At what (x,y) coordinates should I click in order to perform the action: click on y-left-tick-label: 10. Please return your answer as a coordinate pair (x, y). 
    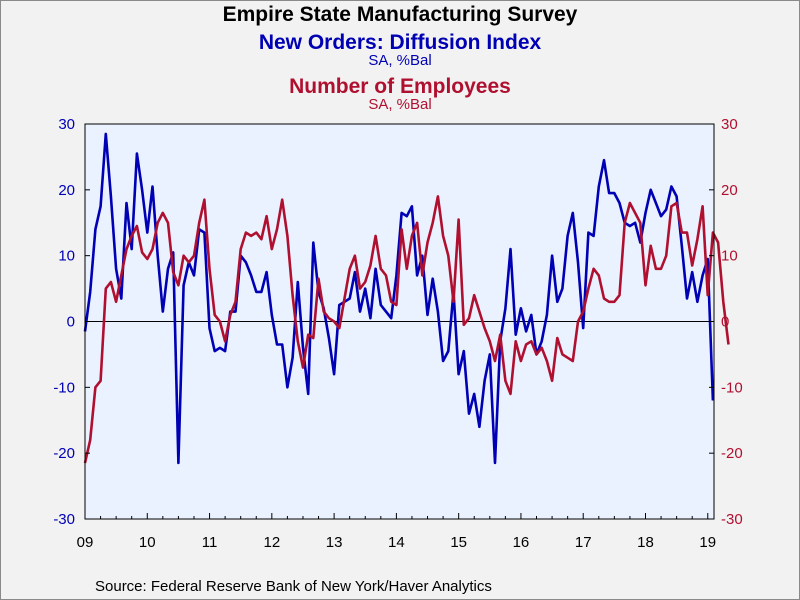
    Looking at the image, I should click on (66, 256).